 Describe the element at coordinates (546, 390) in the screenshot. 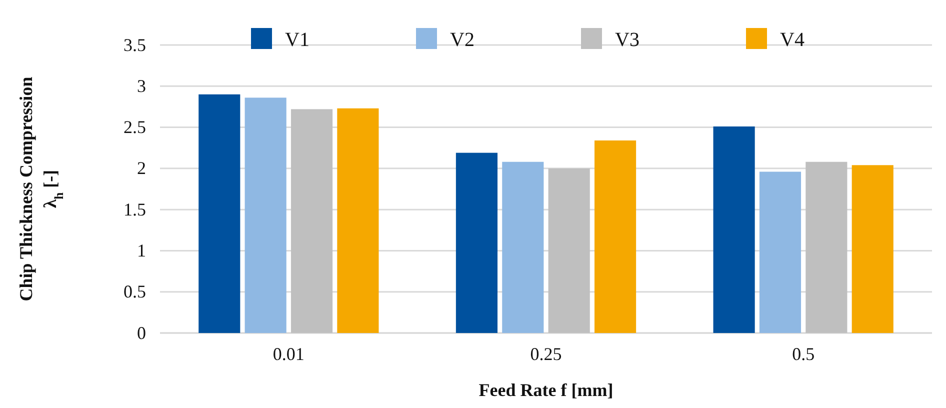

I see `x-axis-title: Feed Rate f [mm]` at that location.